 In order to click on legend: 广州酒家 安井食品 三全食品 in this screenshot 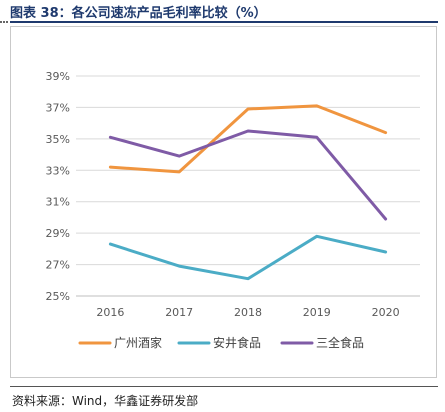, I will do `click(221, 342)`.